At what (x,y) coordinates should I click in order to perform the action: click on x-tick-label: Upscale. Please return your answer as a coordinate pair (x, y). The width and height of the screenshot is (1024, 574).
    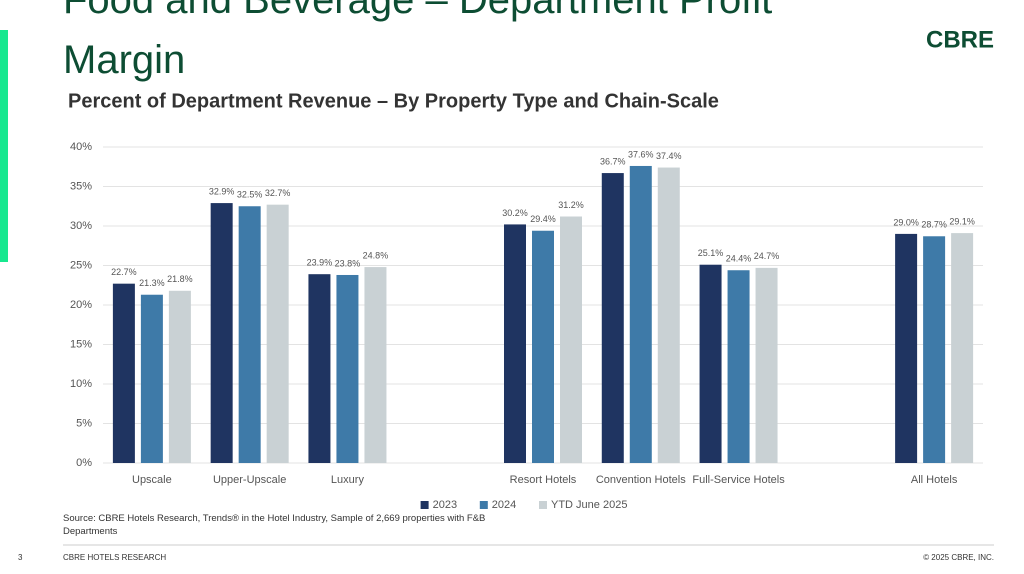
    Looking at the image, I should click on (152, 480).